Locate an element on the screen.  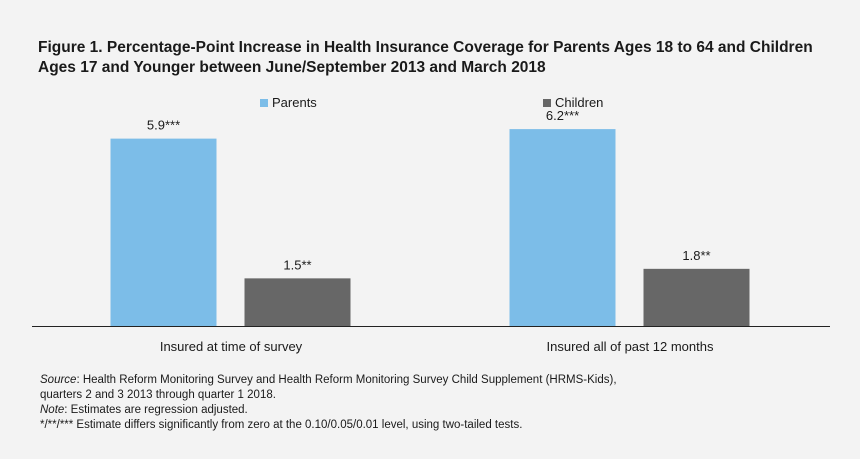
note-label: Note is located at coordinates (52, 410).